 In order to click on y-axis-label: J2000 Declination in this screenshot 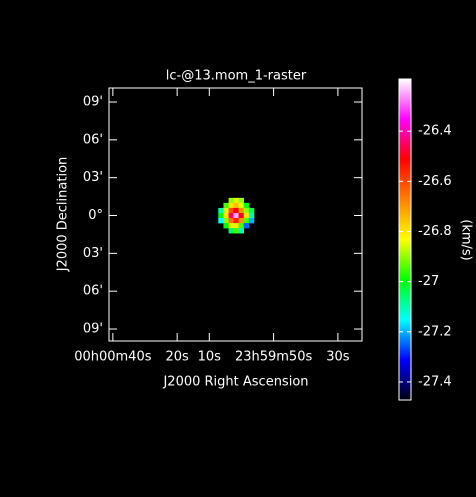, I will do `click(63, 215)`.